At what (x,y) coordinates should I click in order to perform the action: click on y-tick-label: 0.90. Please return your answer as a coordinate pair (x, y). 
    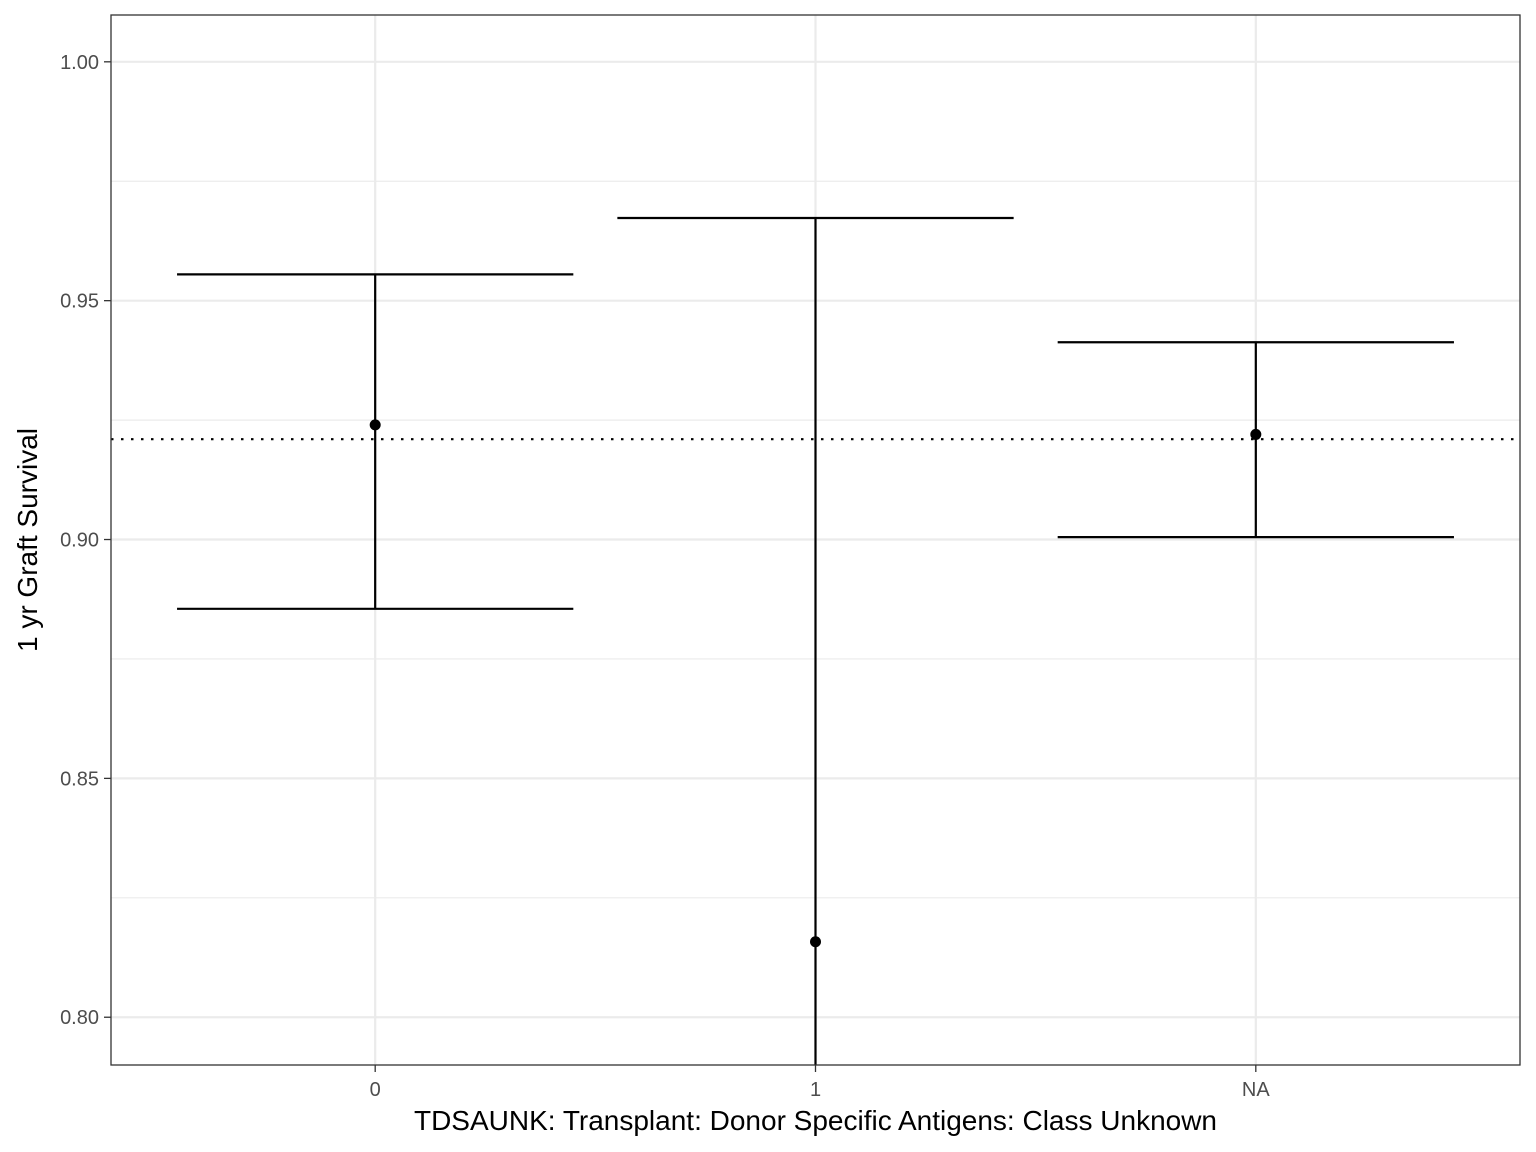
    Looking at the image, I should click on (79, 541).